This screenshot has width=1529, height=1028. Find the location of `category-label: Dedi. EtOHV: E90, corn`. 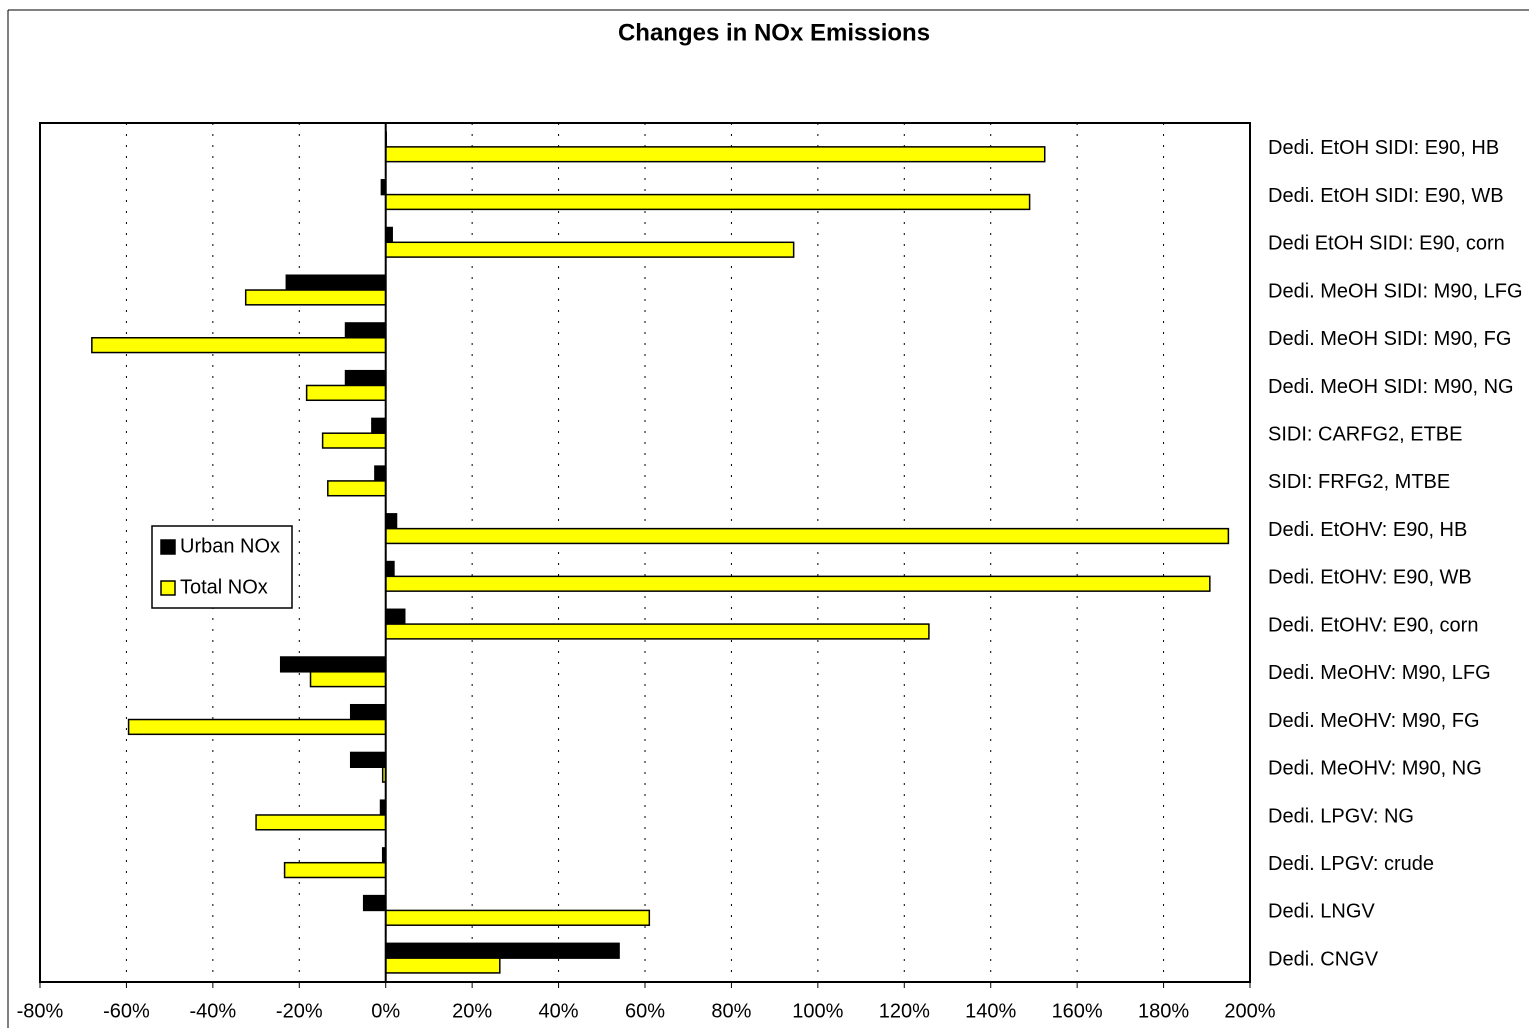

category-label: Dedi. EtOHV: E90, corn is located at coordinates (1373, 625).